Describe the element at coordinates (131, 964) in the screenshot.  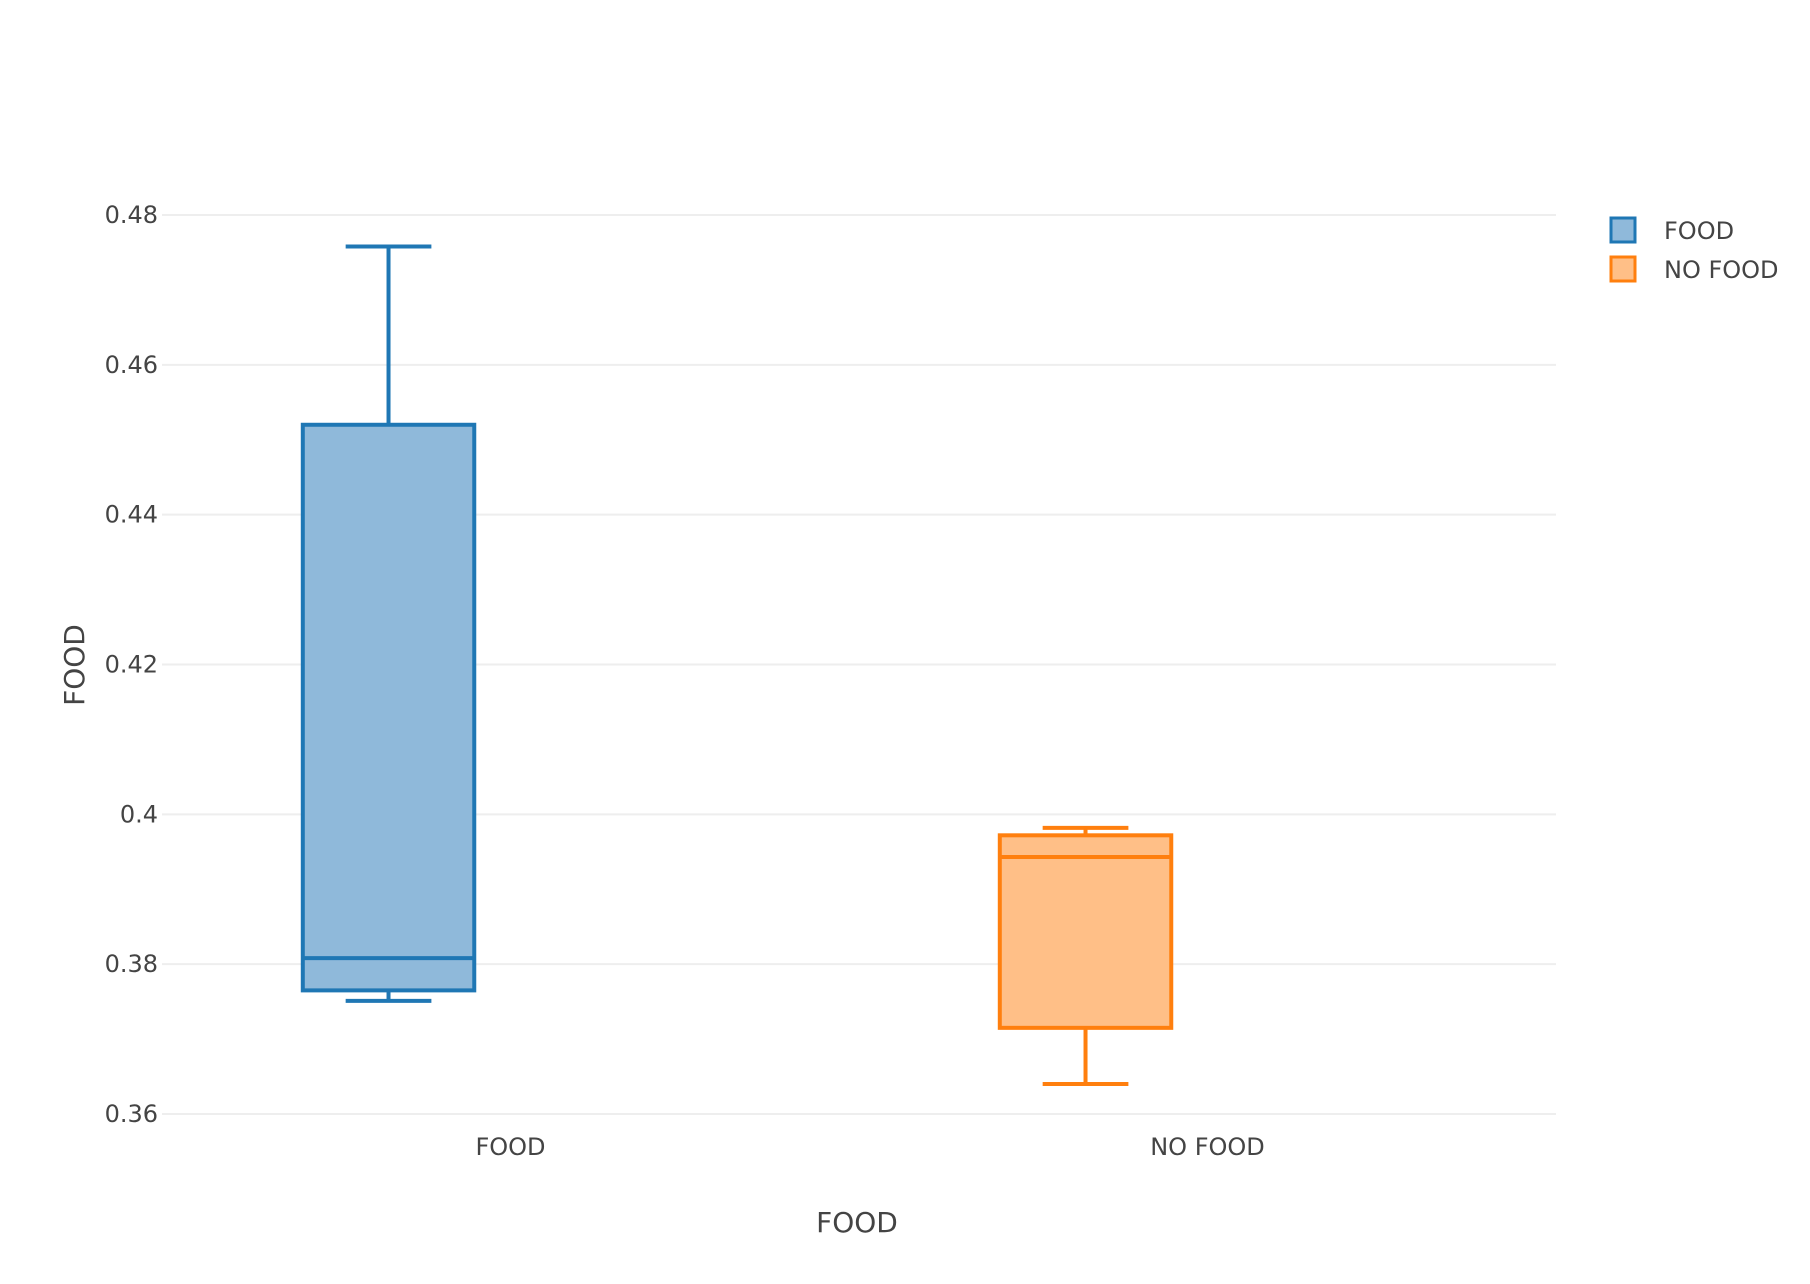
I see `y-tick-label: 0.38` at that location.